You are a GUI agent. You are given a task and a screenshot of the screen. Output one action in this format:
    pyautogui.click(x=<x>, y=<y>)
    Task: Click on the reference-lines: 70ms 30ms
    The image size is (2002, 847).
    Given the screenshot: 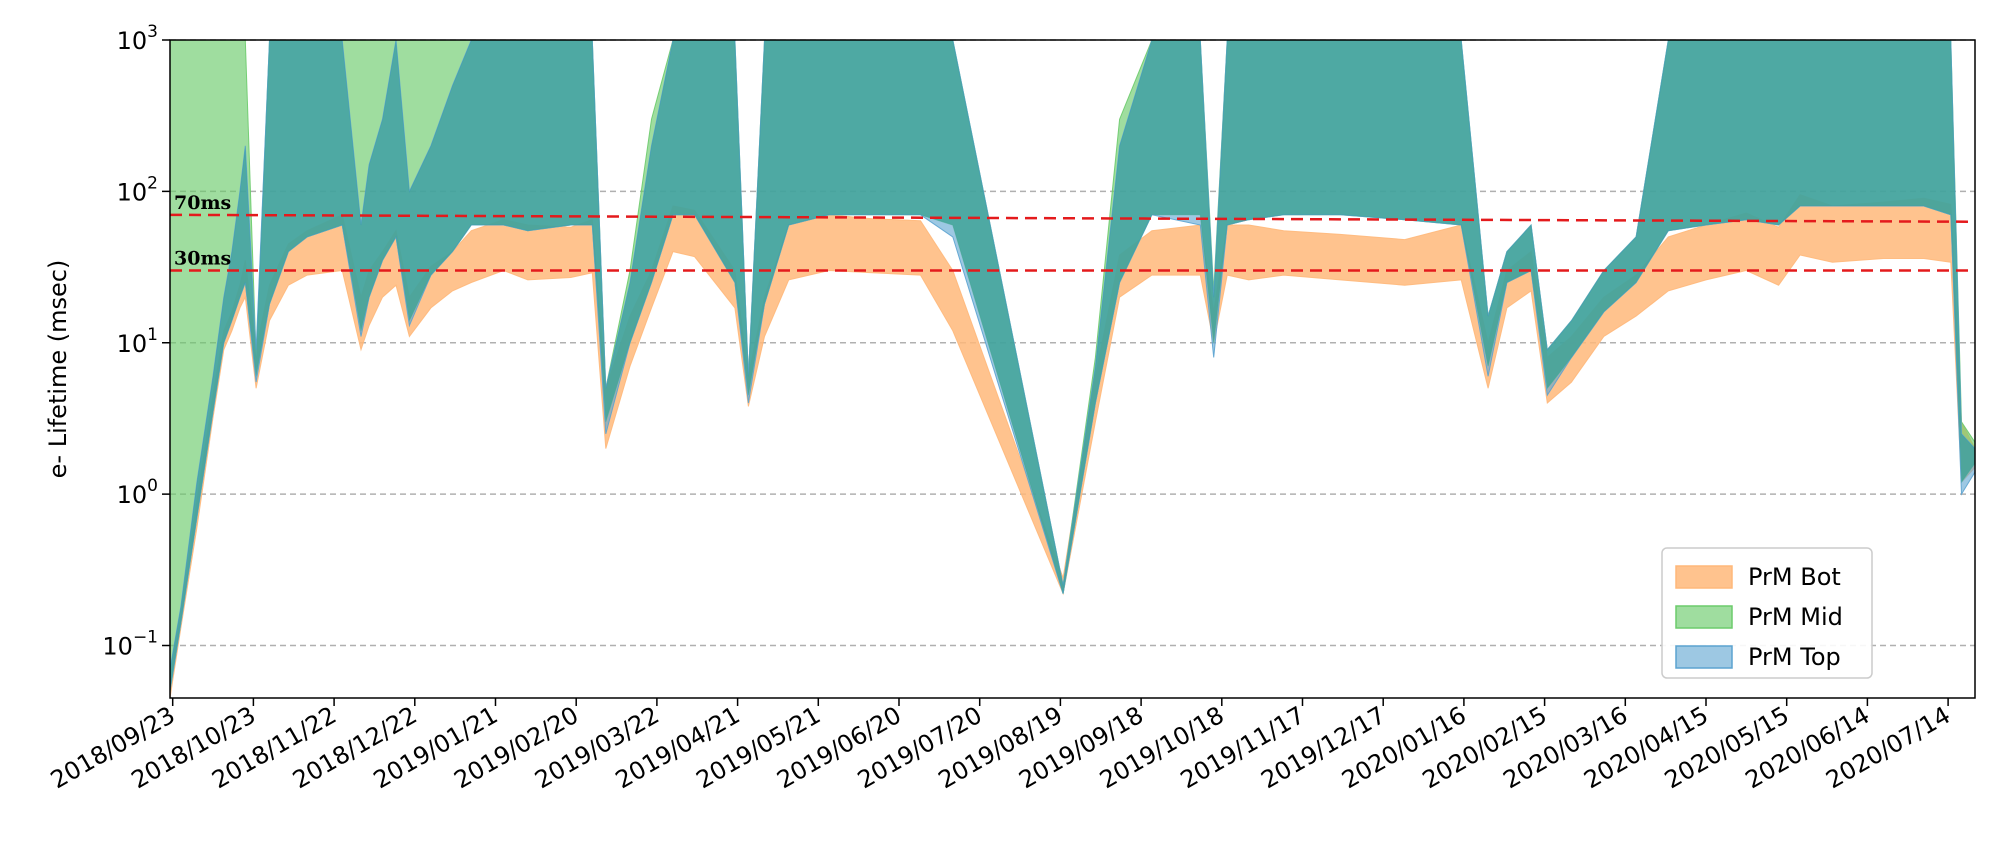 What is the action you would take?
    pyautogui.click(x=1072, y=232)
    